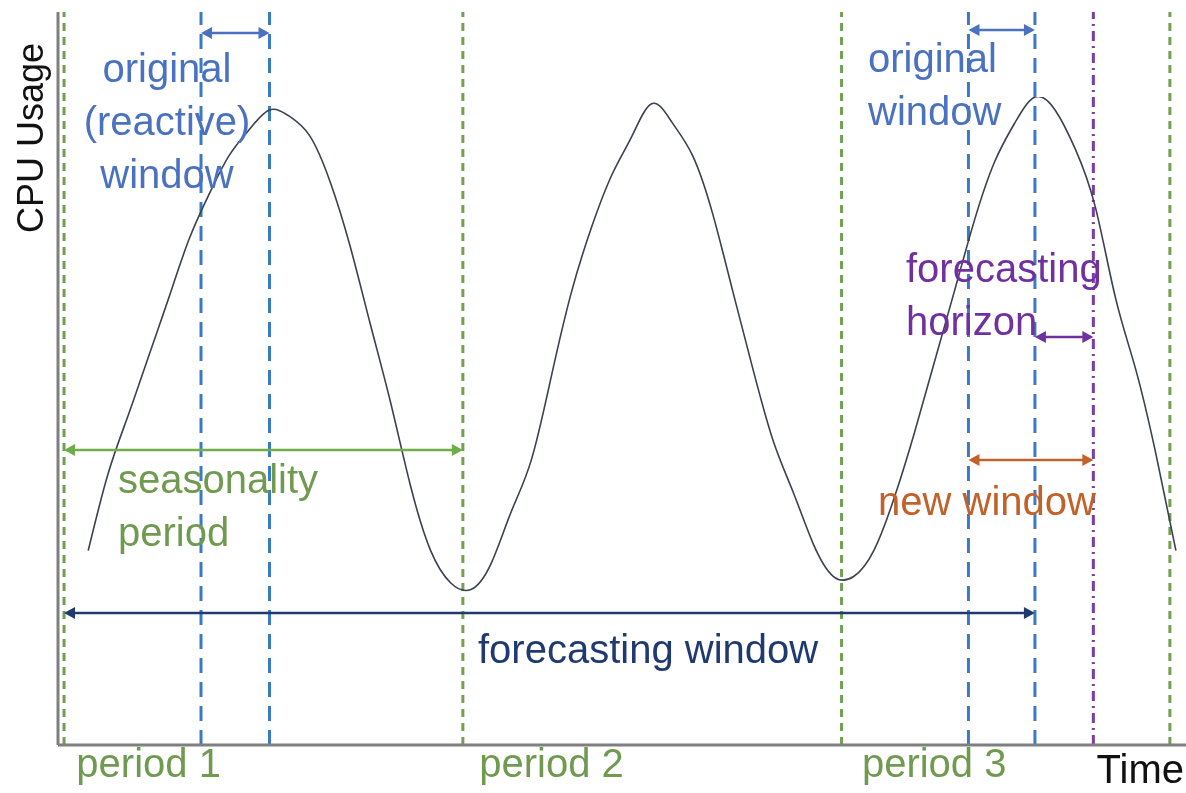 This screenshot has width=1186, height=793. What do you see at coordinates (30, 138) in the screenshot?
I see `y-axis-title: CPU Usage` at bounding box center [30, 138].